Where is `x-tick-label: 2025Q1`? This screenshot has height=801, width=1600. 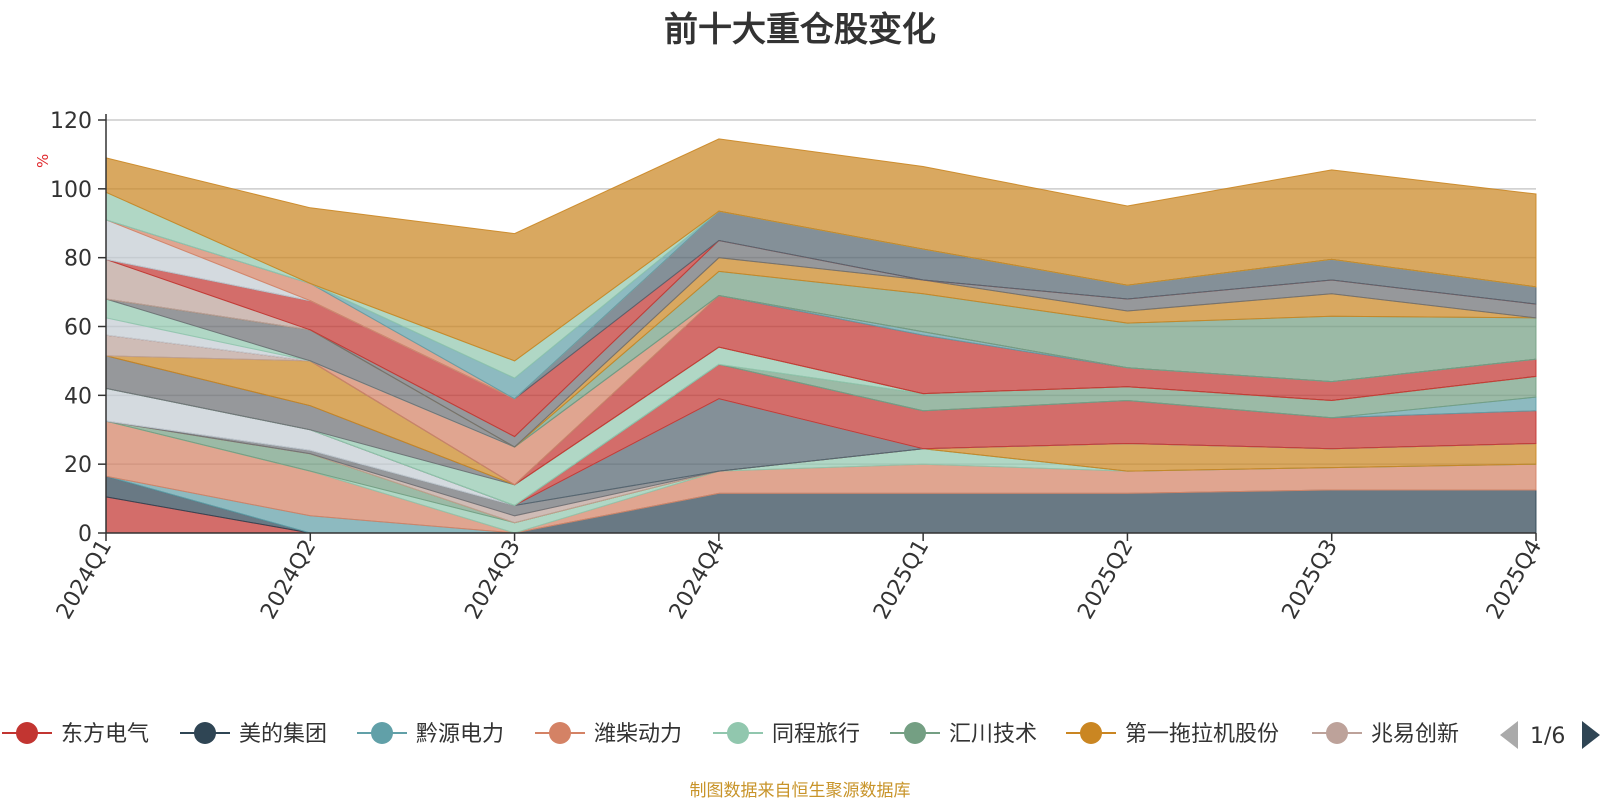 x-tick-label: 2025Q1 is located at coordinates (901, 580).